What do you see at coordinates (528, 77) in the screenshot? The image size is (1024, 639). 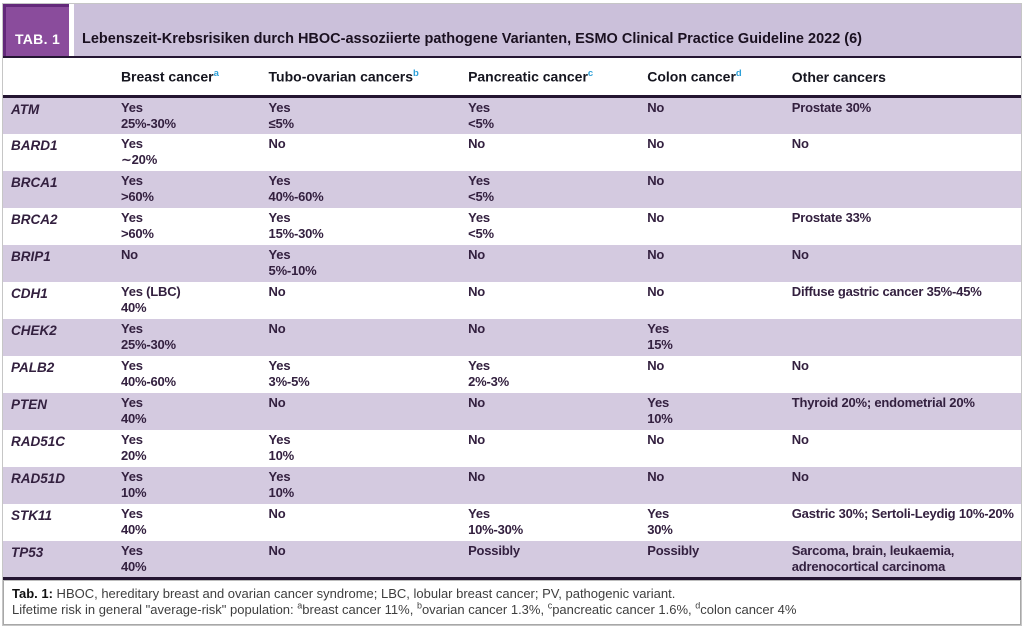 I see `column-header-label: Pancreatic cancer` at bounding box center [528, 77].